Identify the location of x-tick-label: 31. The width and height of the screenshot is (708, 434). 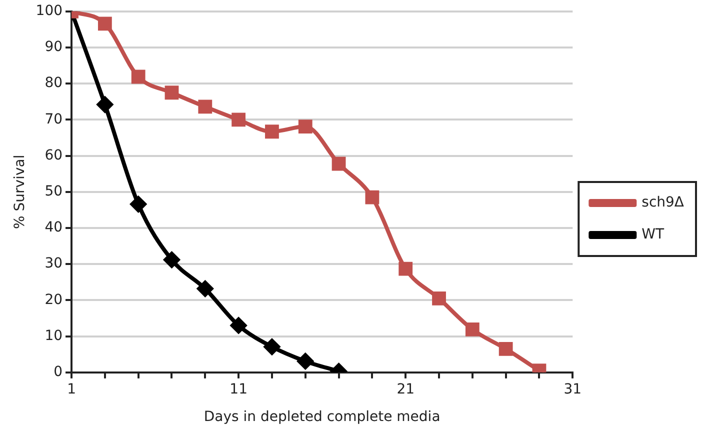
(573, 389).